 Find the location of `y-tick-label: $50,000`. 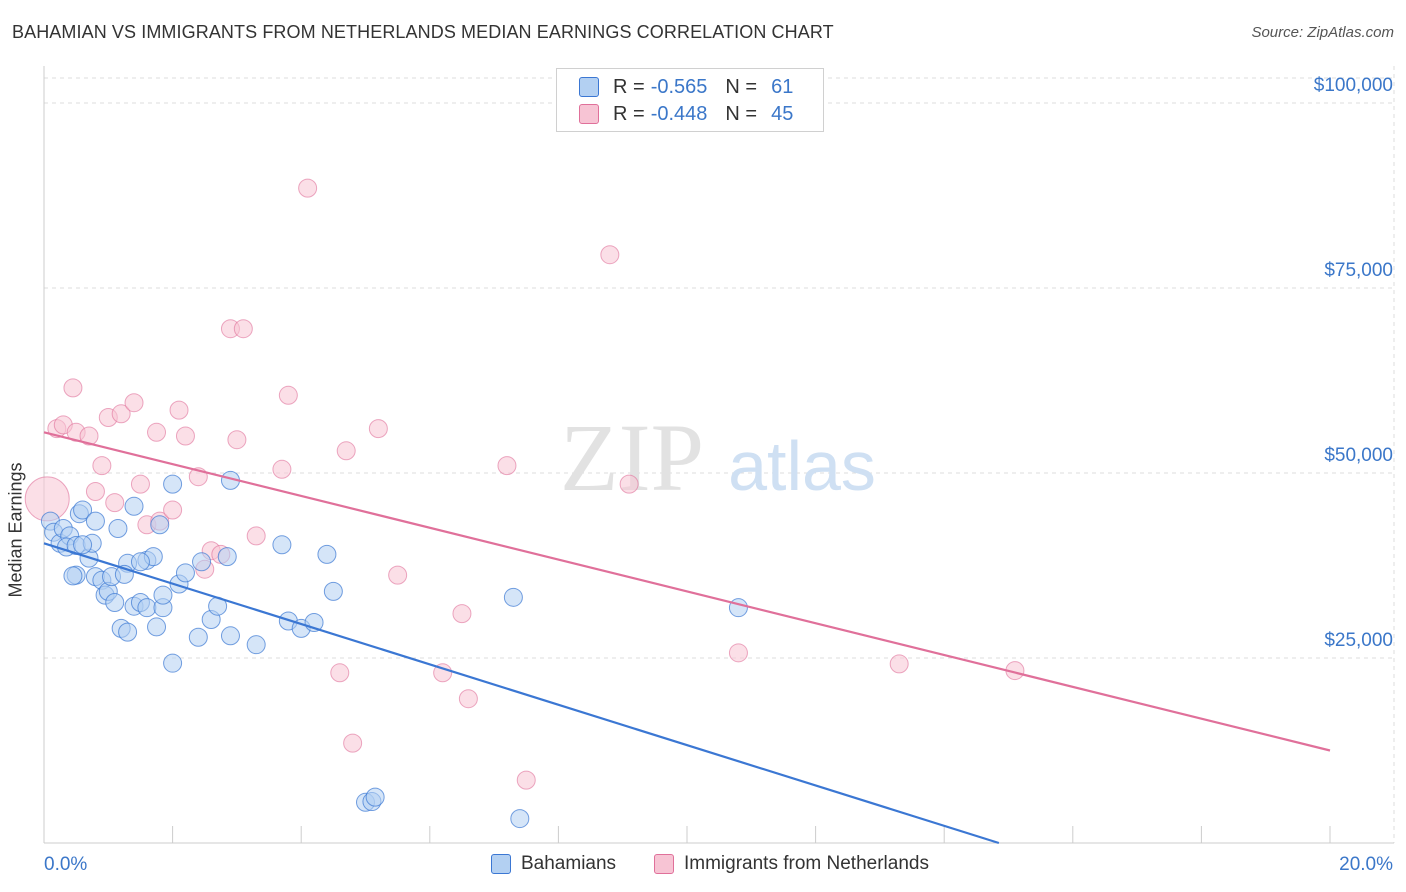

y-tick-label: $50,000 is located at coordinates (1358, 455).